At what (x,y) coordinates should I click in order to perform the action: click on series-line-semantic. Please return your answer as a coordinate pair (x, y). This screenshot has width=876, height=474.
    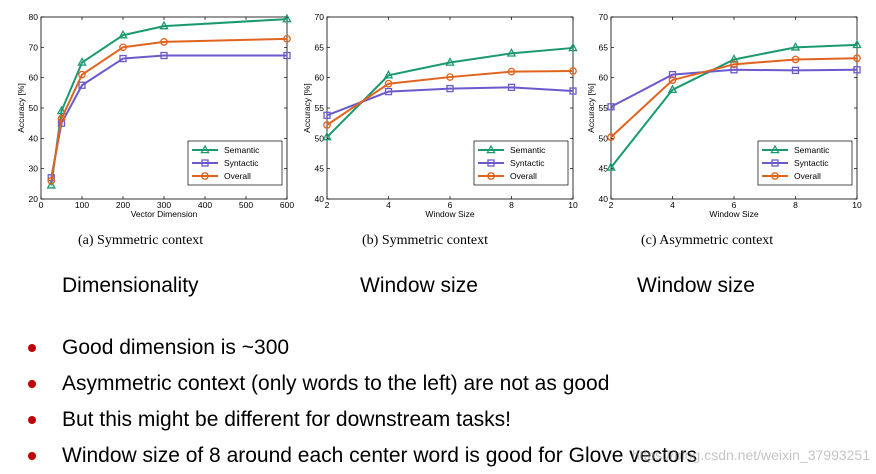
    Looking at the image, I should click on (450, 92).